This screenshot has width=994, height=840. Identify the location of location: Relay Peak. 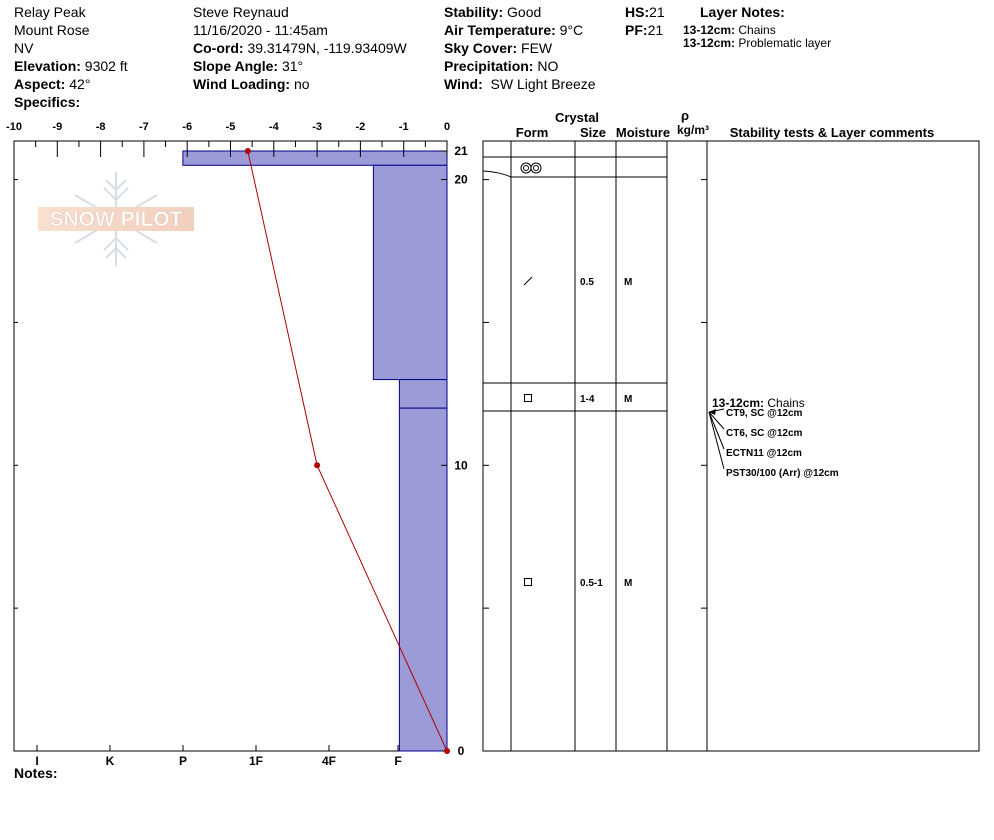
(50, 12).